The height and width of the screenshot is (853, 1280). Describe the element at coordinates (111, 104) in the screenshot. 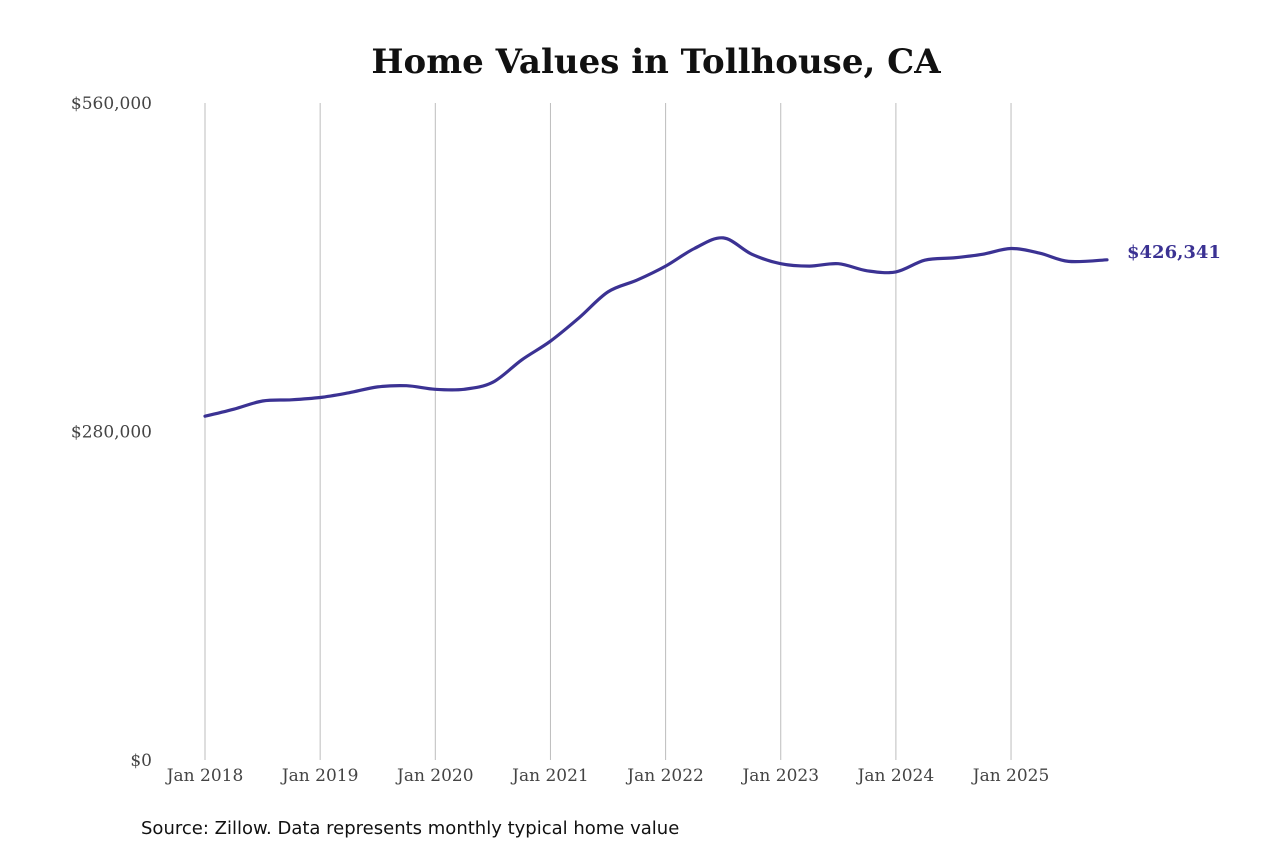

I see `y-tick-label: $560,000` at that location.